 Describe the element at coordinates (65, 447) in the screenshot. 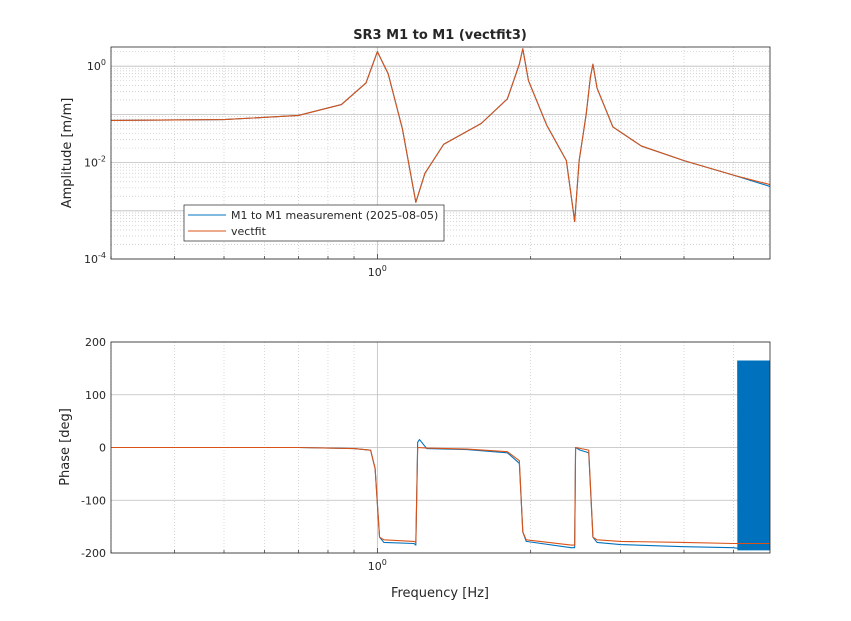

I see `phase-y-label: Phase [deg]` at that location.